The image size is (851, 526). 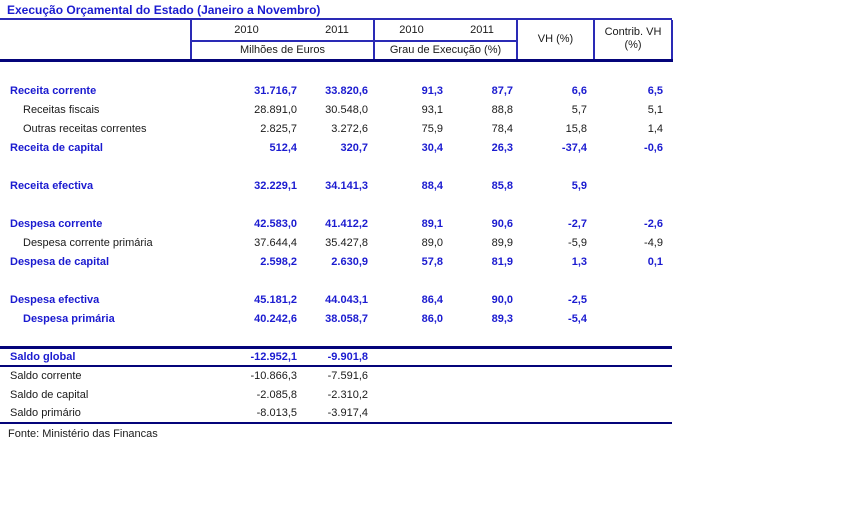 I want to click on cell-m2011: 3.272,6, so click(x=349, y=128).